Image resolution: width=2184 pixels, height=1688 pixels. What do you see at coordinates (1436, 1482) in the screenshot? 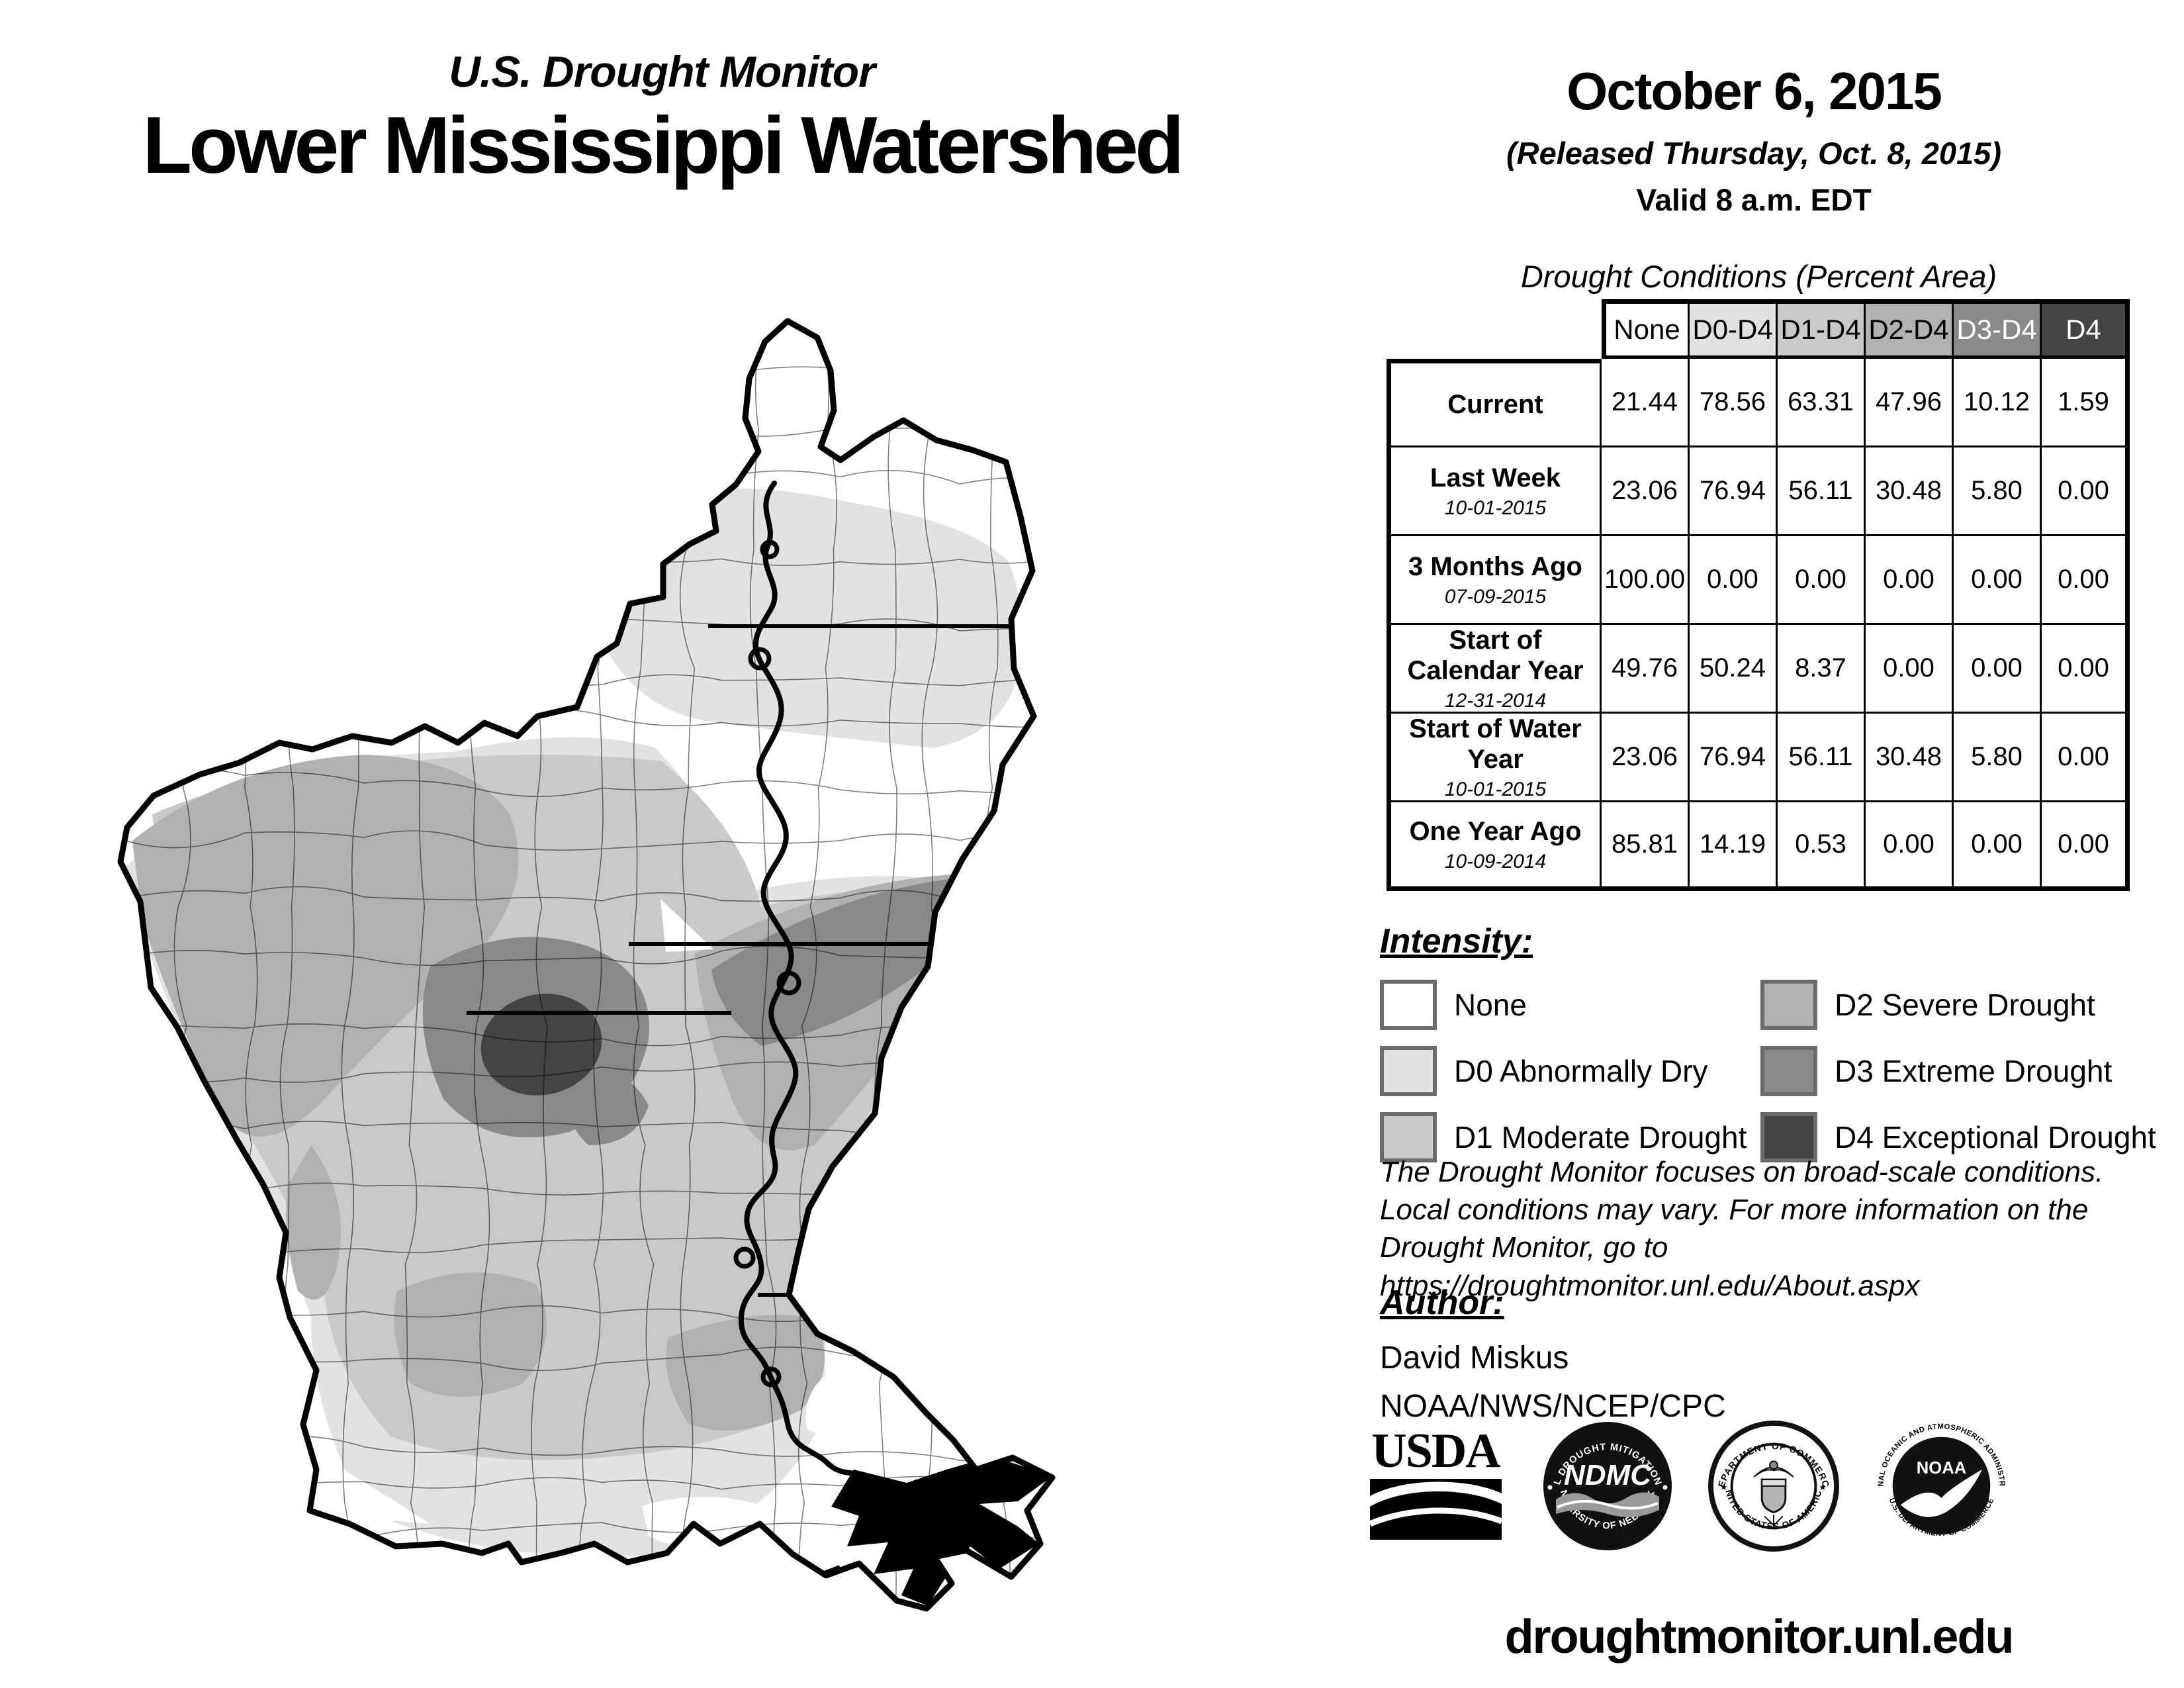
I see `usda-logo-icon: USDA` at bounding box center [1436, 1482].